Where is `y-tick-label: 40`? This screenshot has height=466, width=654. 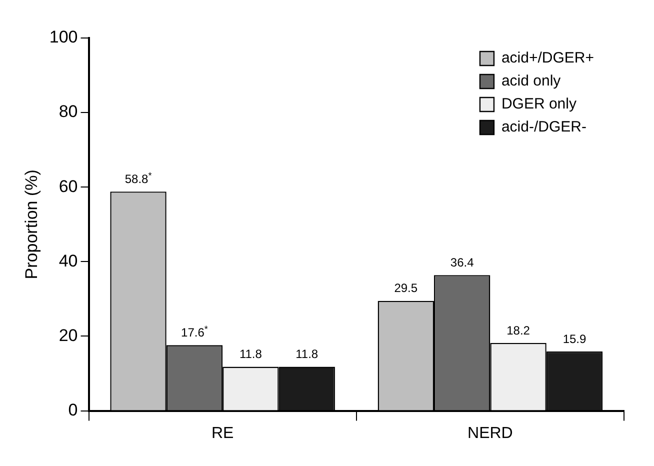 y-tick-label: 40 is located at coordinates (68, 260).